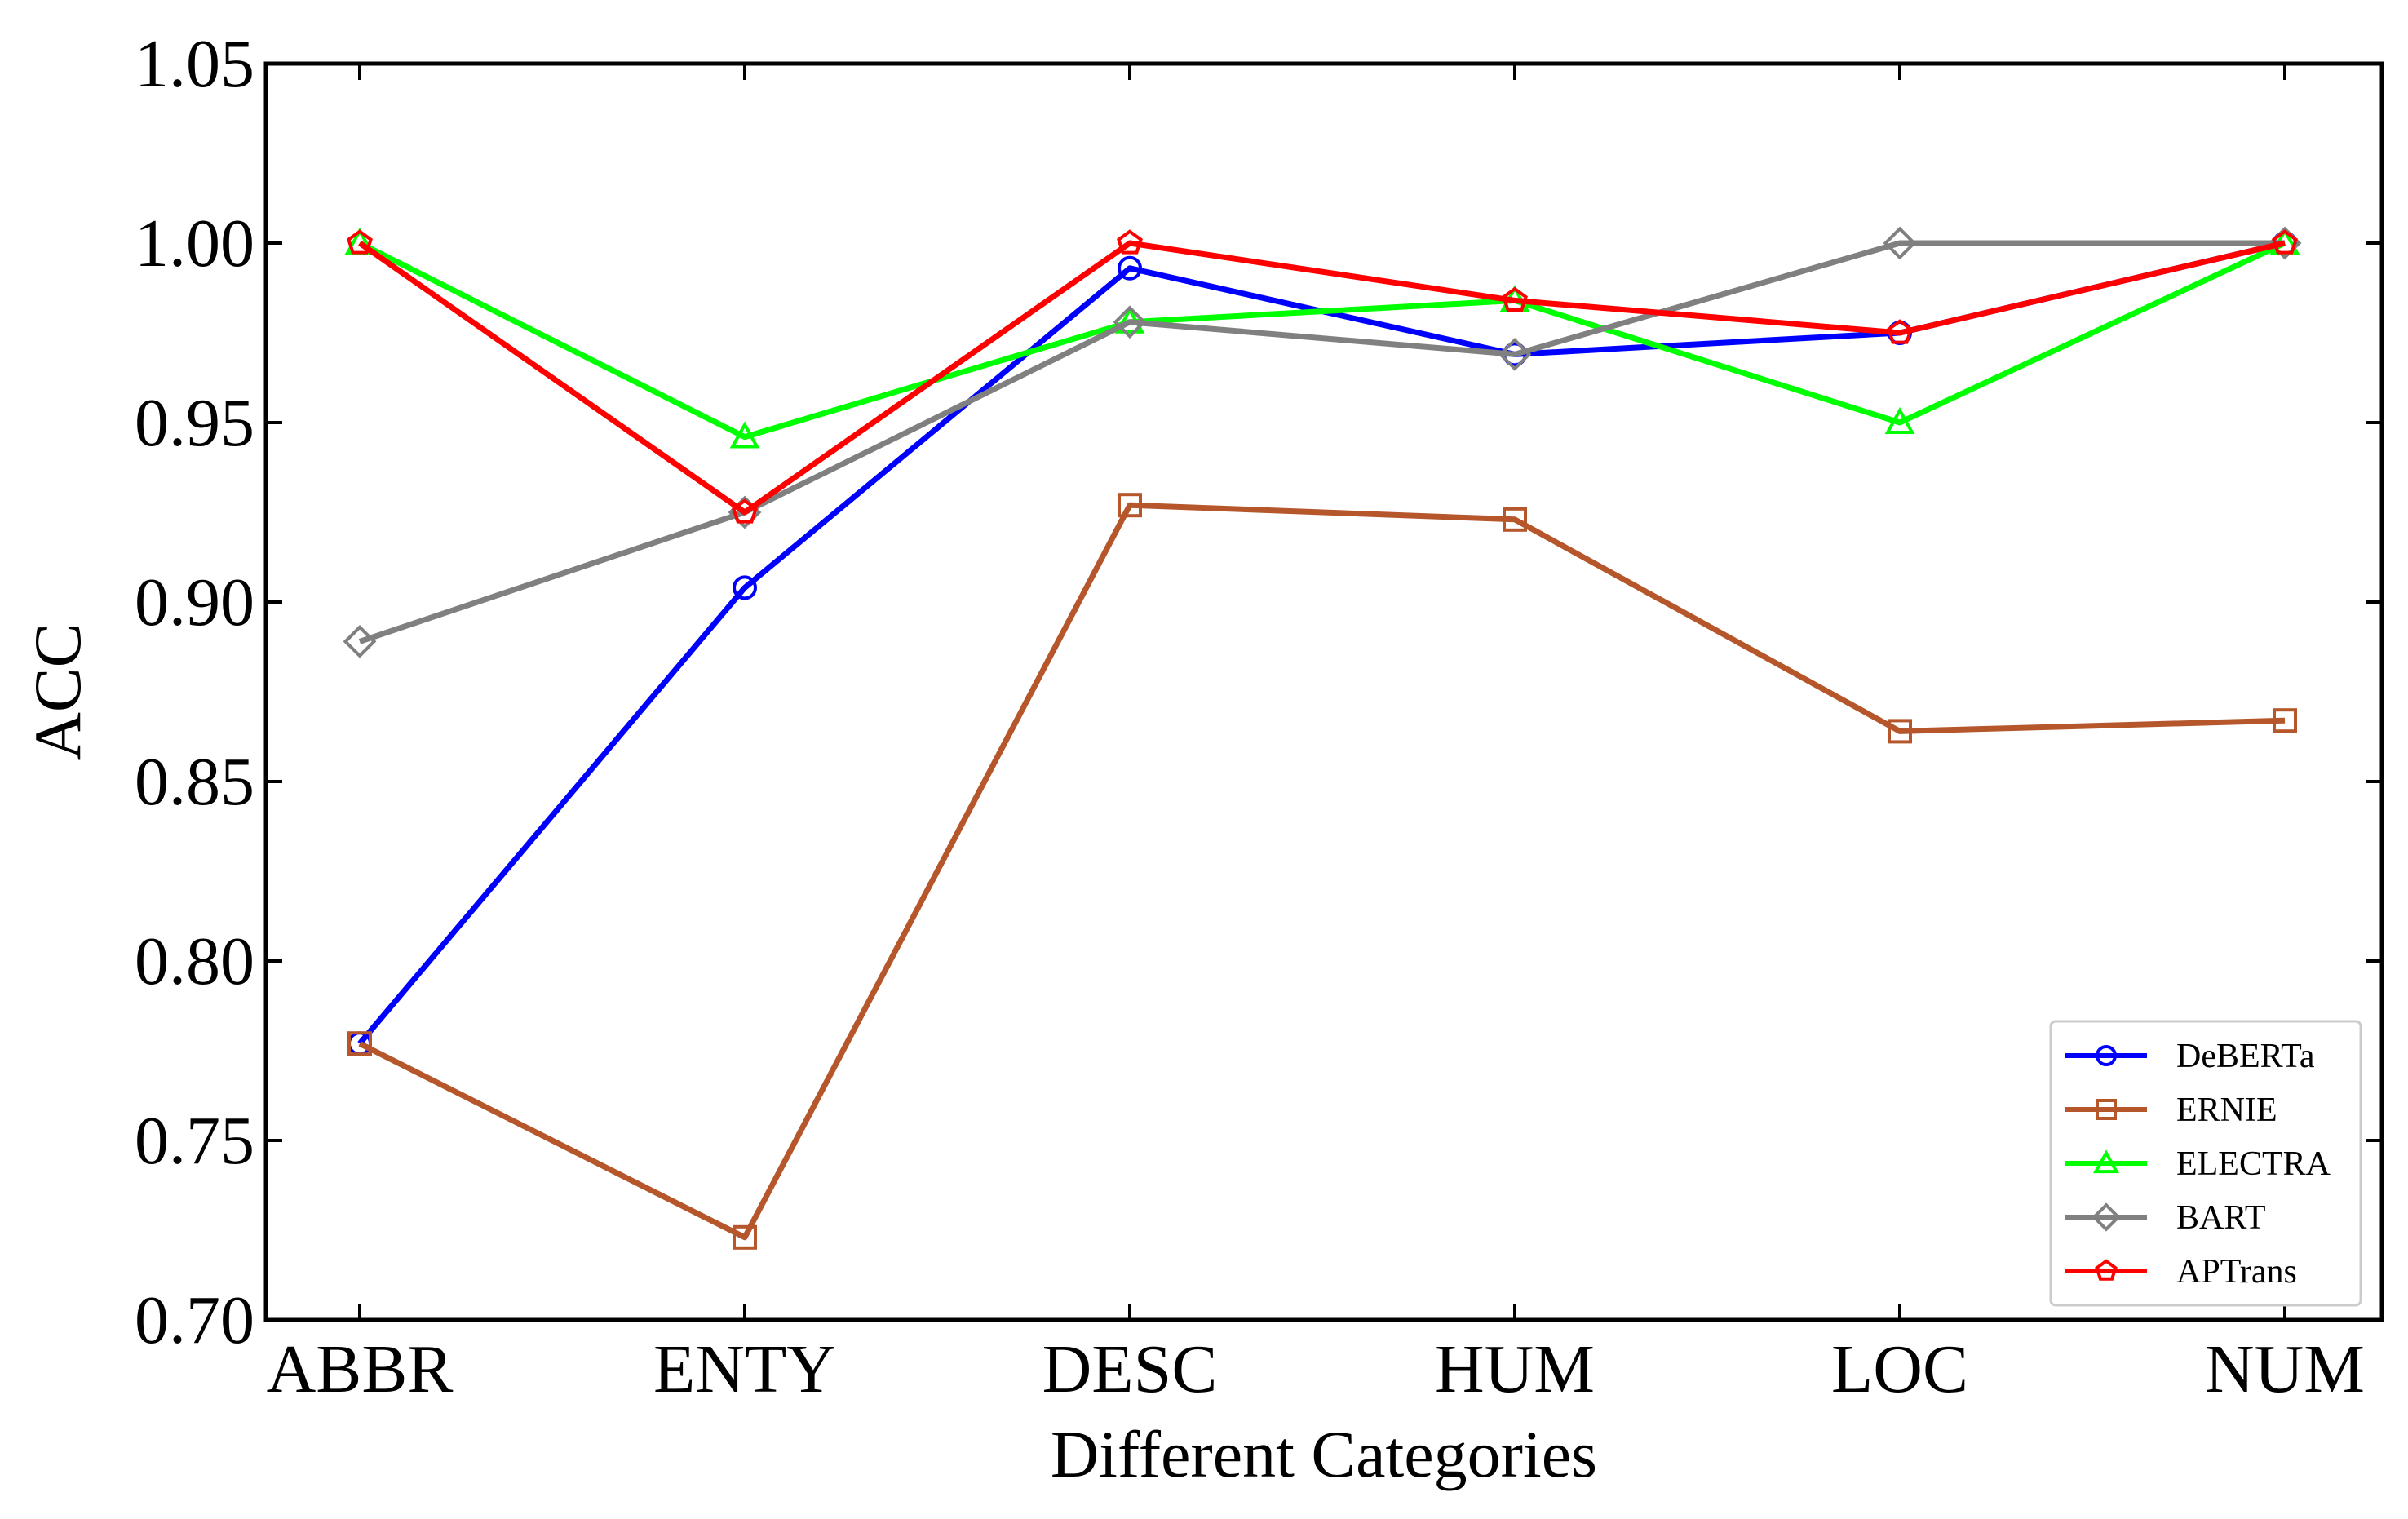 Image resolution: width=2408 pixels, height=1519 pixels. What do you see at coordinates (57, 692) in the screenshot?
I see `y-axis-label: ACC` at bounding box center [57, 692].